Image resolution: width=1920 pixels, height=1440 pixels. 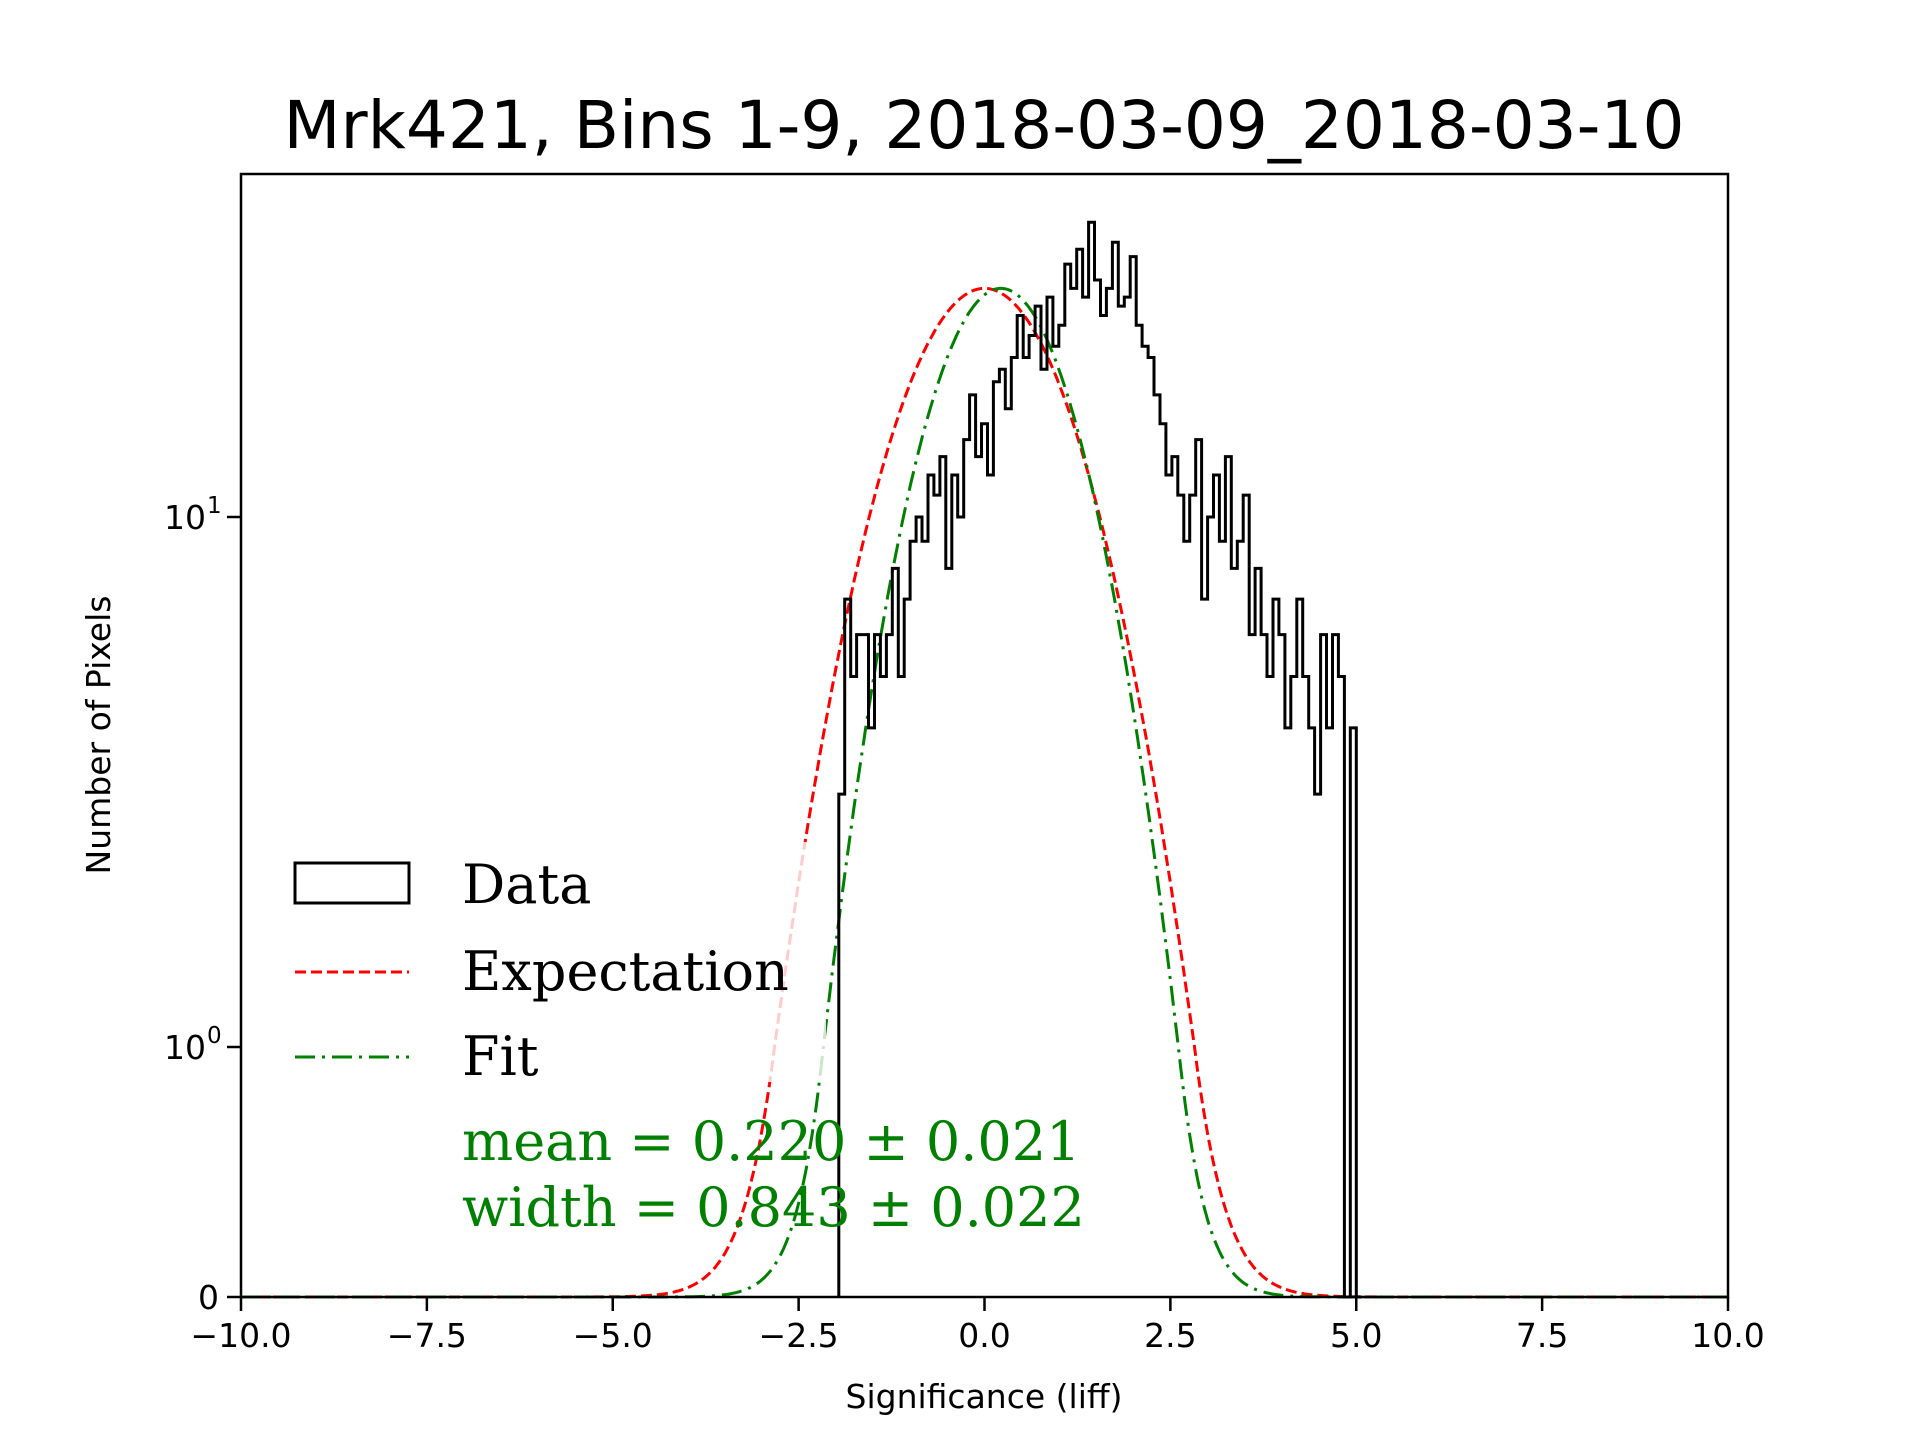 What do you see at coordinates (984, 125) in the screenshot?
I see `chart-title: Mrk421, Bins 1-9, 2018-03-09_2018-03-10` at bounding box center [984, 125].